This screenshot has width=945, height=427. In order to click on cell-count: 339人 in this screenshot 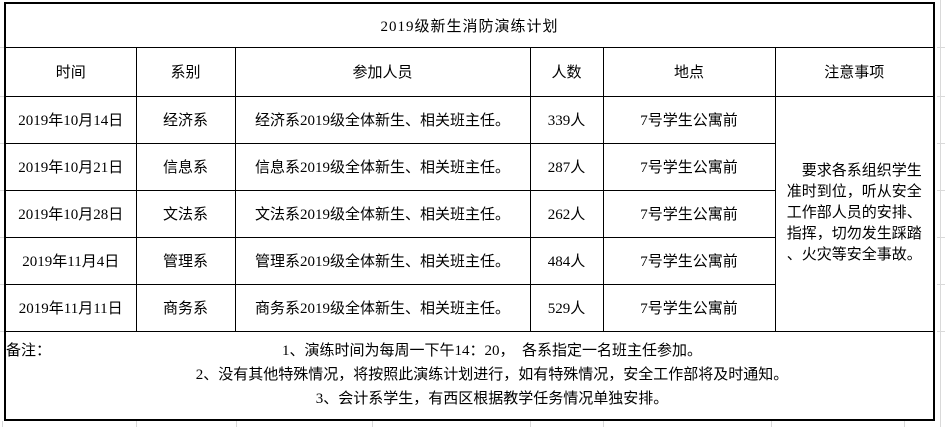, I will do `click(566, 119)`.